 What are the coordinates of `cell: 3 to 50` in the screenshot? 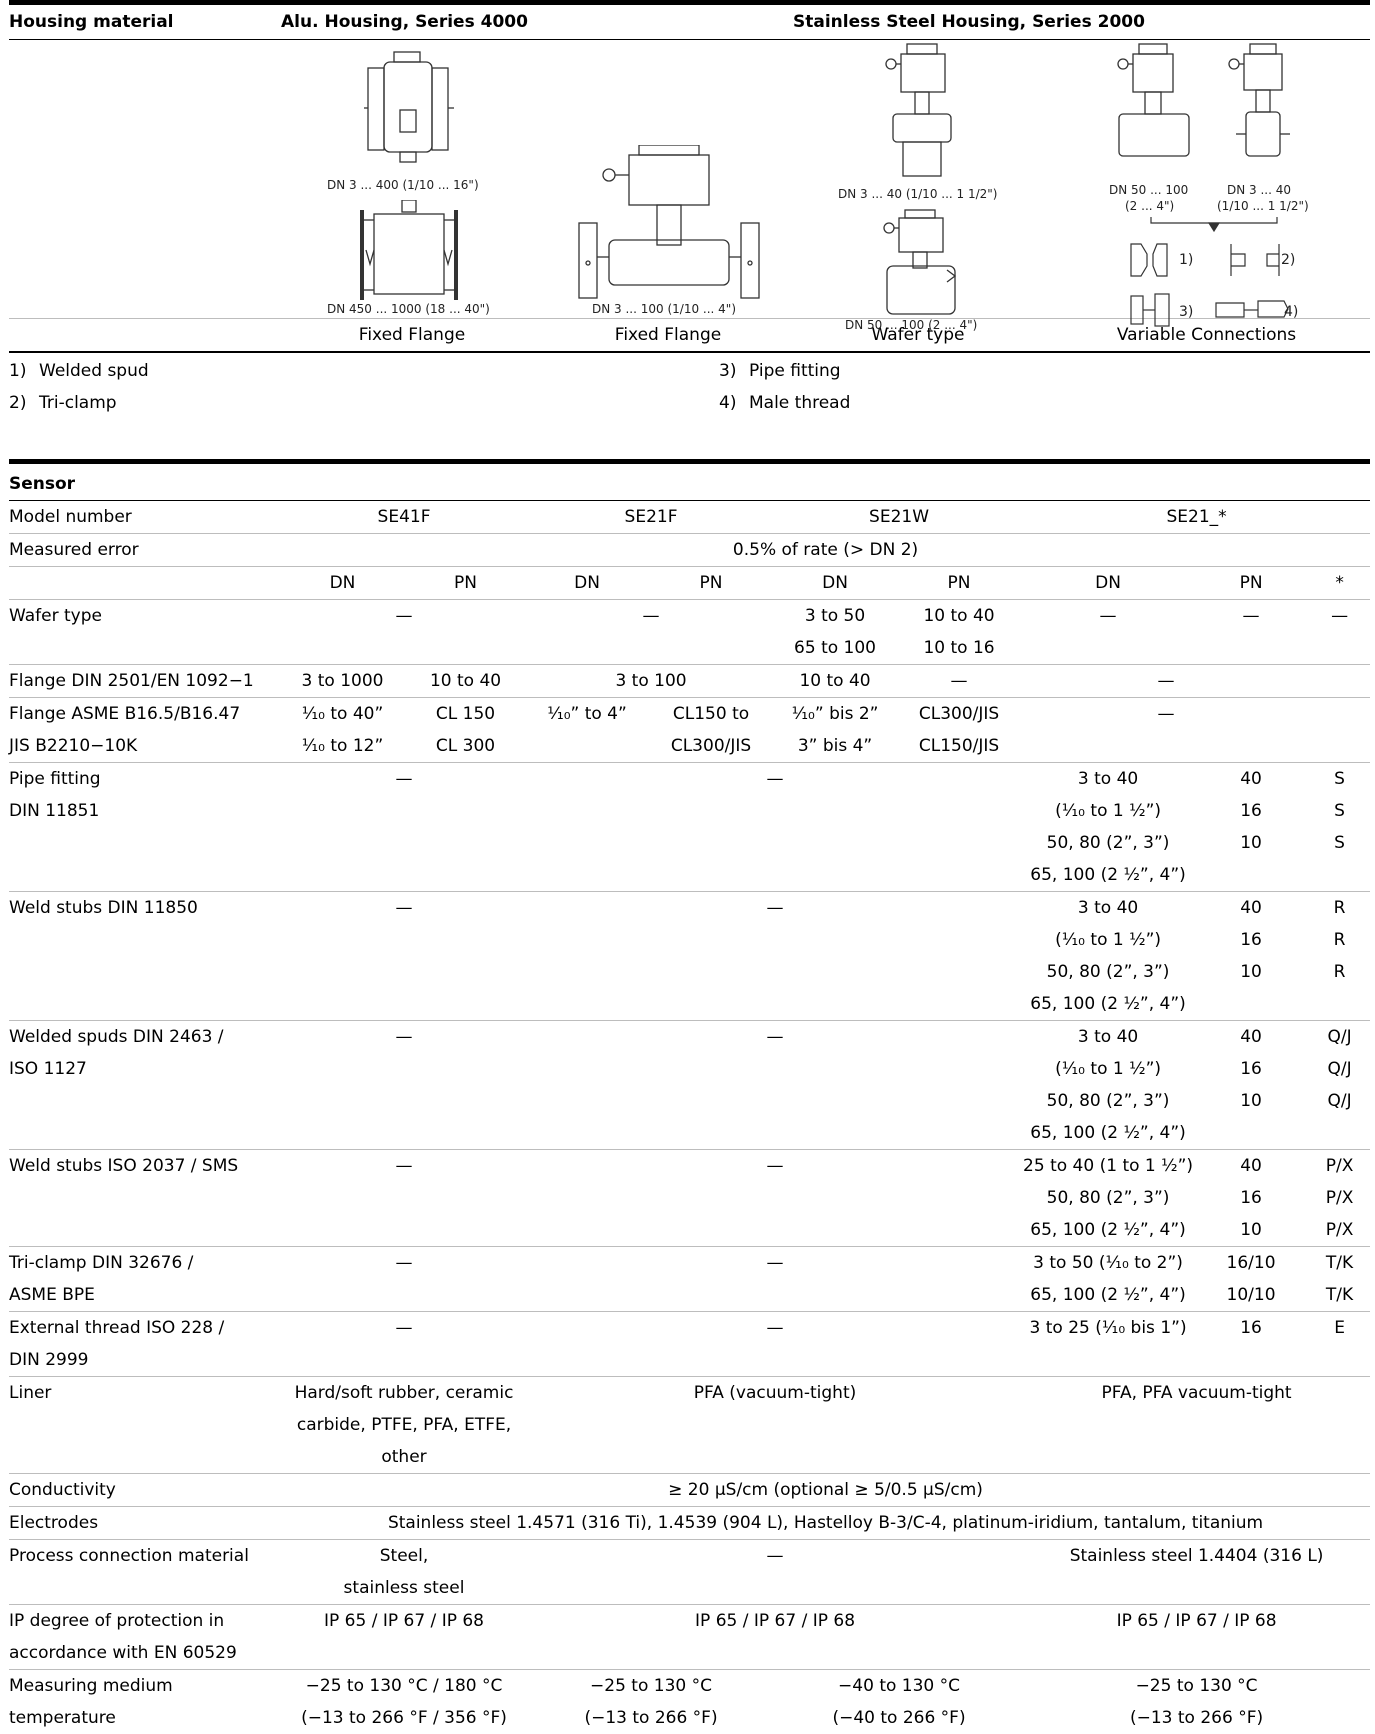 It's located at (835, 616).